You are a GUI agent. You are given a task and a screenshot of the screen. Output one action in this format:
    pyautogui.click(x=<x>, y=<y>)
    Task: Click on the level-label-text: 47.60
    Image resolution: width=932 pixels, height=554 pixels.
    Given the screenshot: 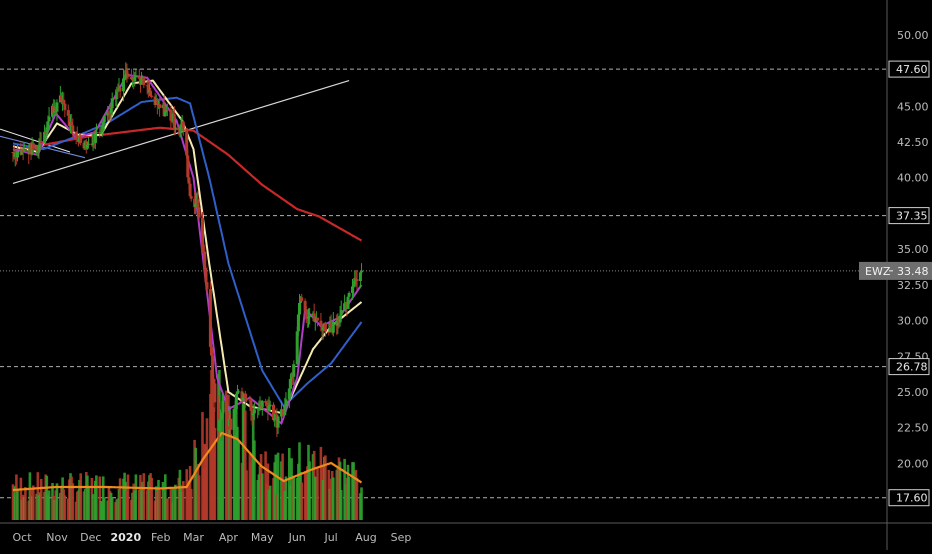 What is the action you would take?
    pyautogui.click(x=912, y=69)
    